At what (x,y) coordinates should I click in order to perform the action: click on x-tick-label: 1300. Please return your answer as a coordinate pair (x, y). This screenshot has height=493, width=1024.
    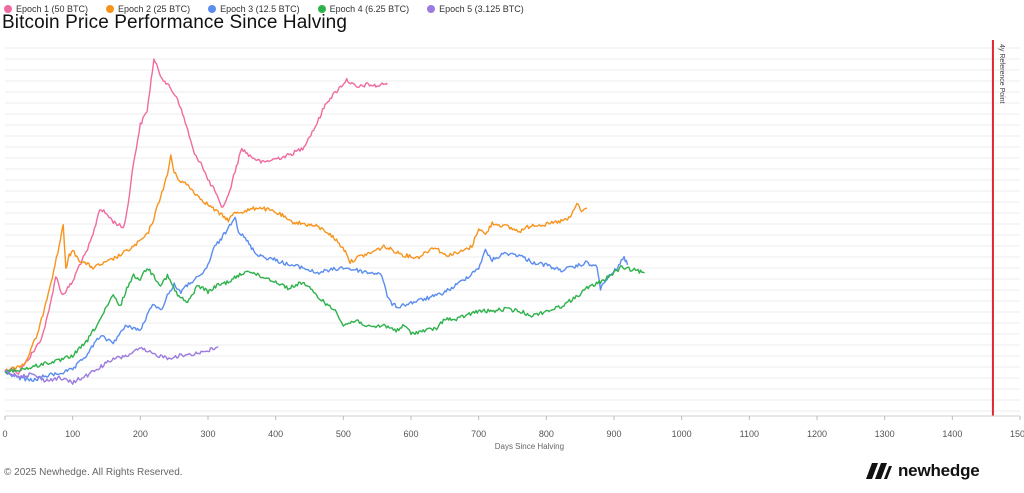
    Looking at the image, I should click on (885, 434).